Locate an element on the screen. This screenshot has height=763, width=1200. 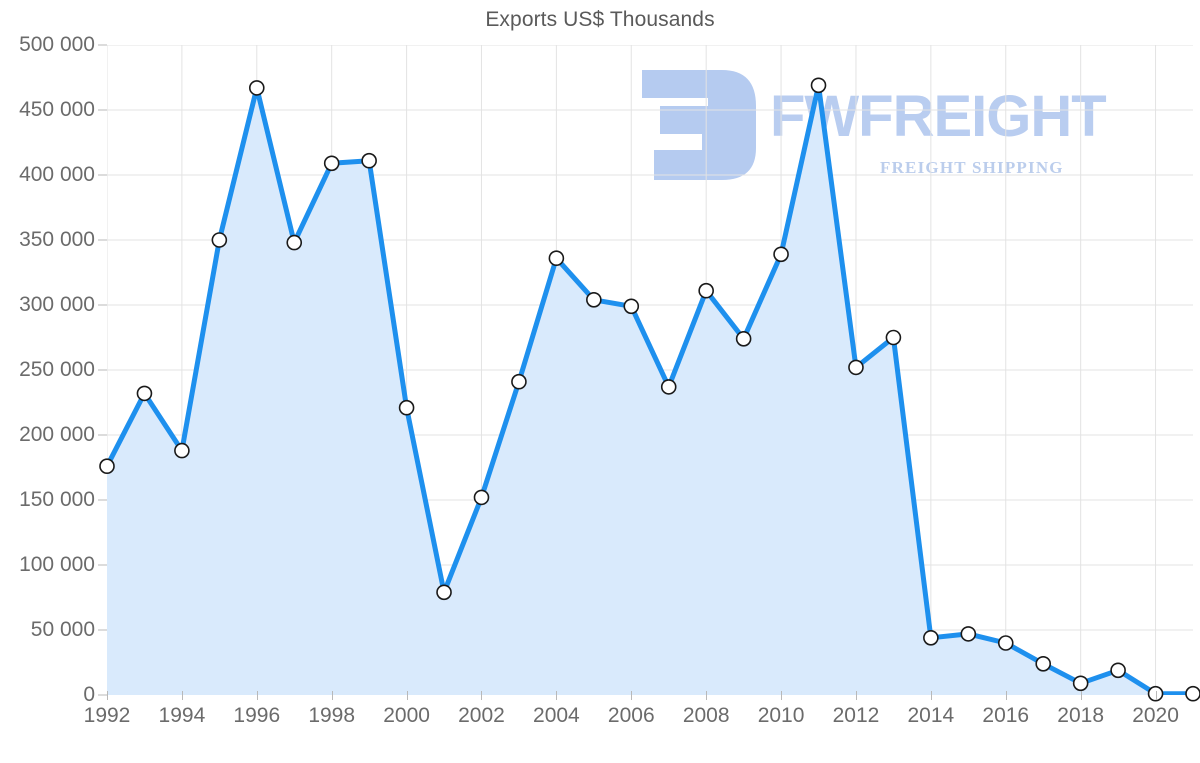
y-axis-tick-label: 0 is located at coordinates (89, 694).